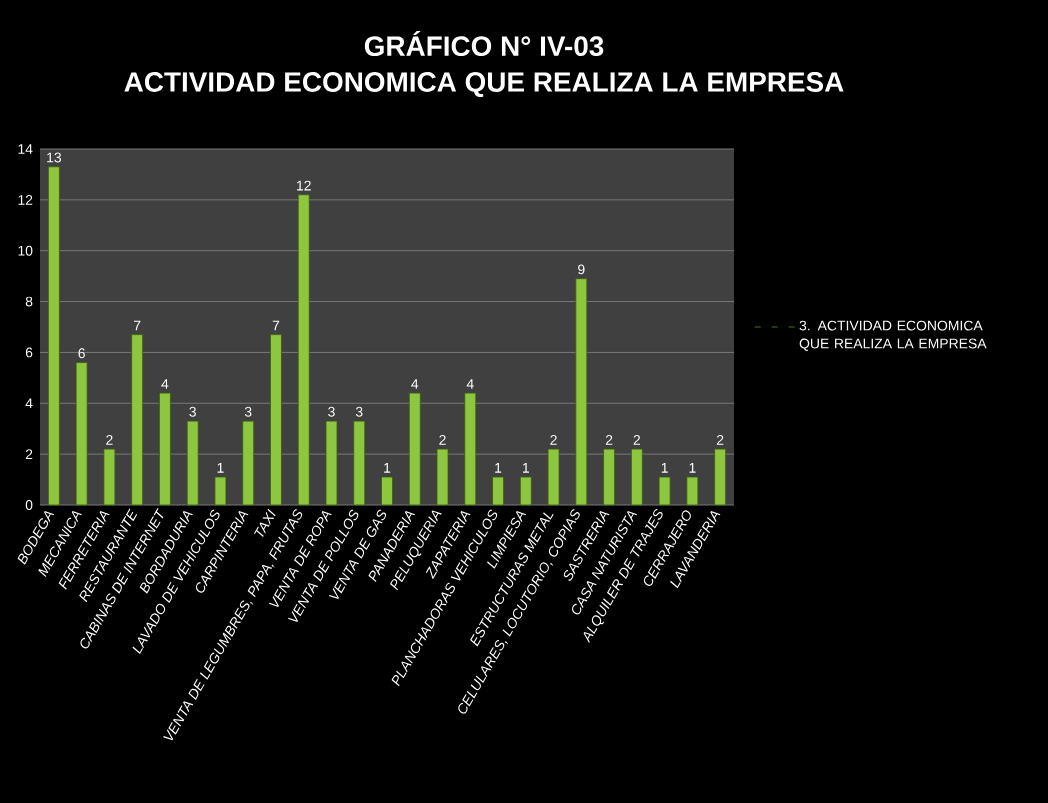  What do you see at coordinates (29, 454) in the screenshot?
I see `y-tick-label: 2` at bounding box center [29, 454].